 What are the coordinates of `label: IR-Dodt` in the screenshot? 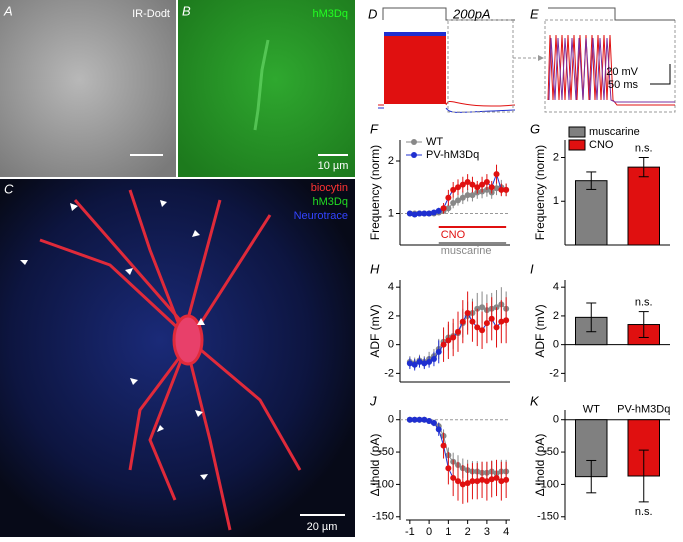 It's located at (151, 14).